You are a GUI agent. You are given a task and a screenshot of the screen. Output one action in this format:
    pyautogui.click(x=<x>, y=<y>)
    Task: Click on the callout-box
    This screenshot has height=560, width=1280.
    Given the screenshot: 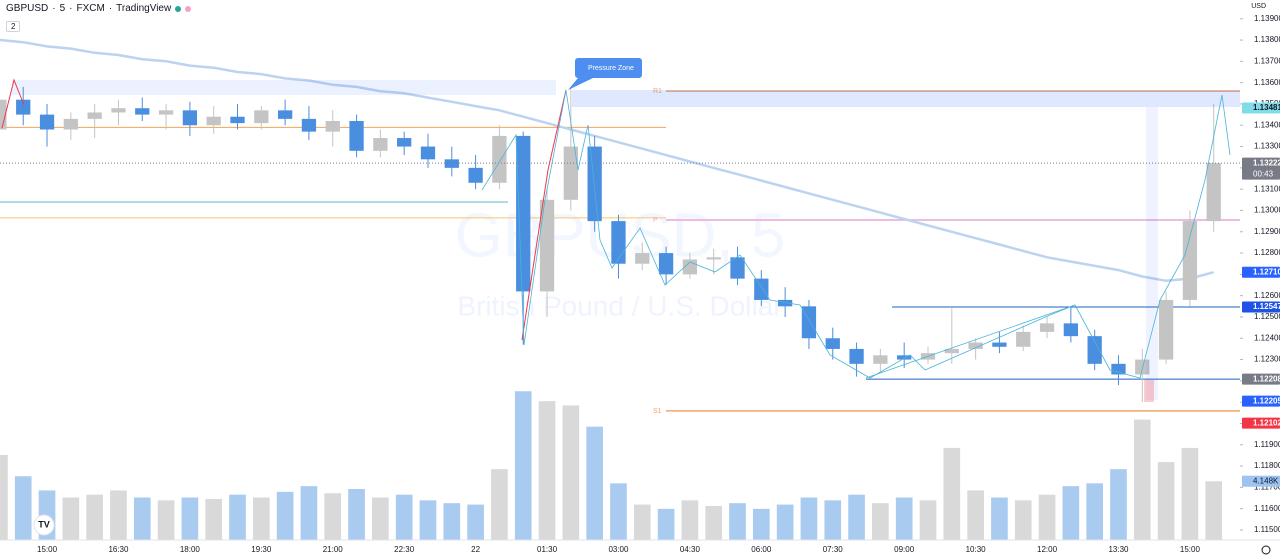 What is the action you would take?
    pyautogui.click(x=605, y=74)
    